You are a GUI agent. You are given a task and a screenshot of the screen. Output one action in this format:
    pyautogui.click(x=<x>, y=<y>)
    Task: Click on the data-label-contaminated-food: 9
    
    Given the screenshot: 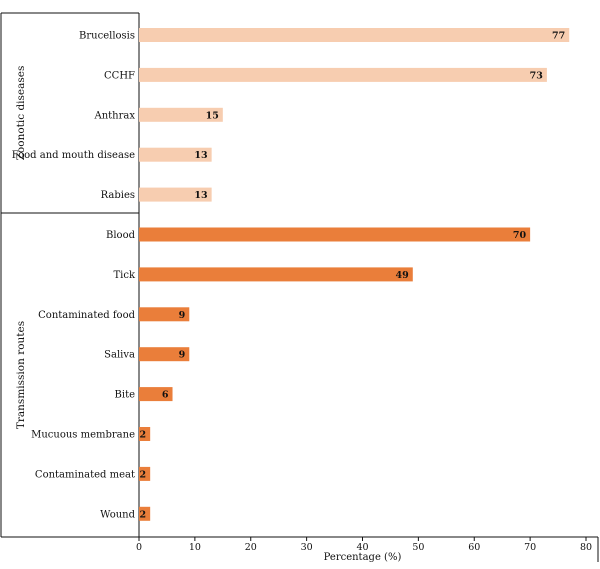 What is the action you would take?
    pyautogui.click(x=182, y=315)
    